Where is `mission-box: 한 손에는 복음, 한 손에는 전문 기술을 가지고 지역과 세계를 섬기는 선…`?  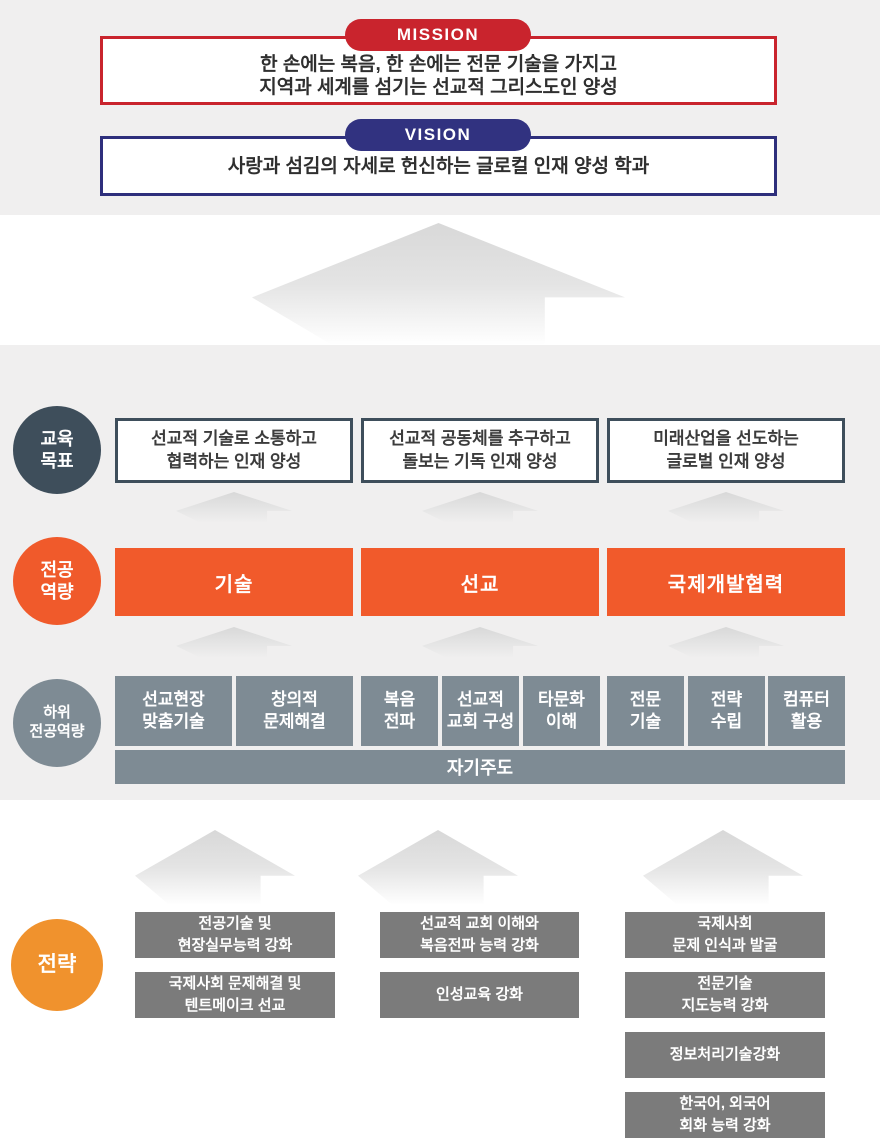
mission-box: 한 손에는 복음, 한 손에는 전문 기술을 가지고 지역과 세계를 섬기는 선… is located at coordinates (438, 70).